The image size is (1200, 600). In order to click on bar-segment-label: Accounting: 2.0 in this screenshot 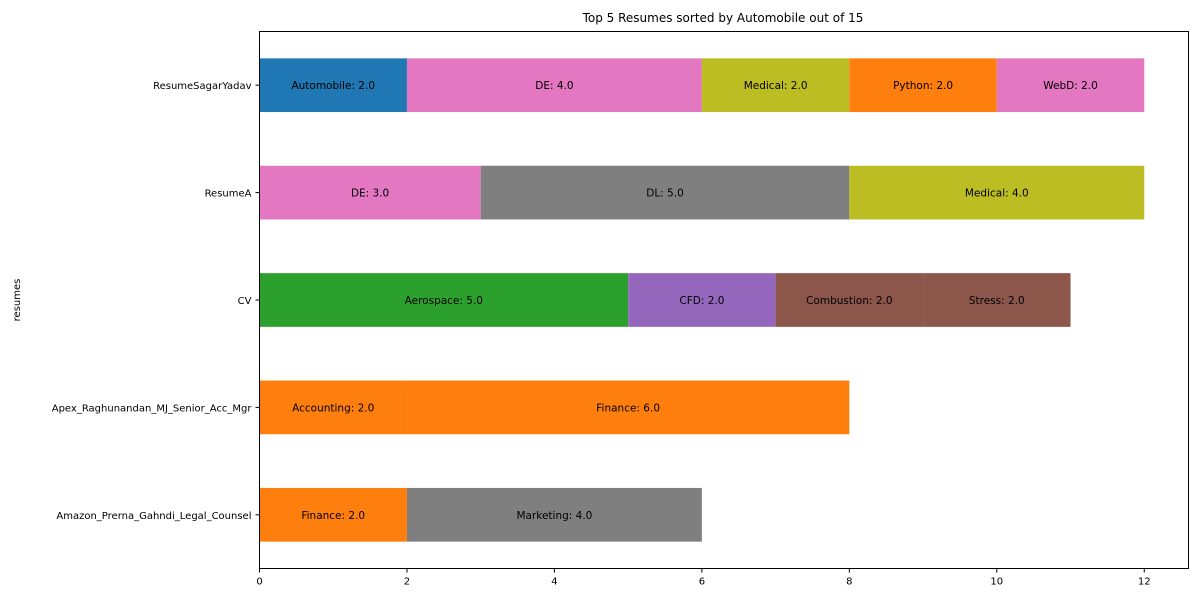, I will do `click(333, 408)`.